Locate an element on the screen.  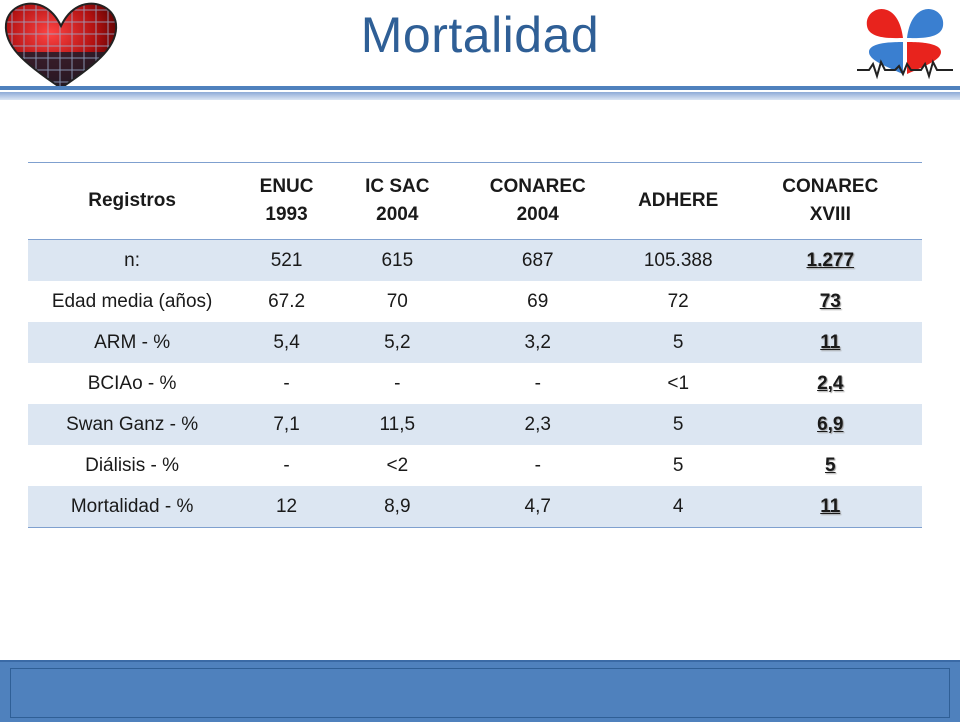
table-row: Mortalidad - % 12 8,9 4,7 4 11 is located at coordinates (475, 507).